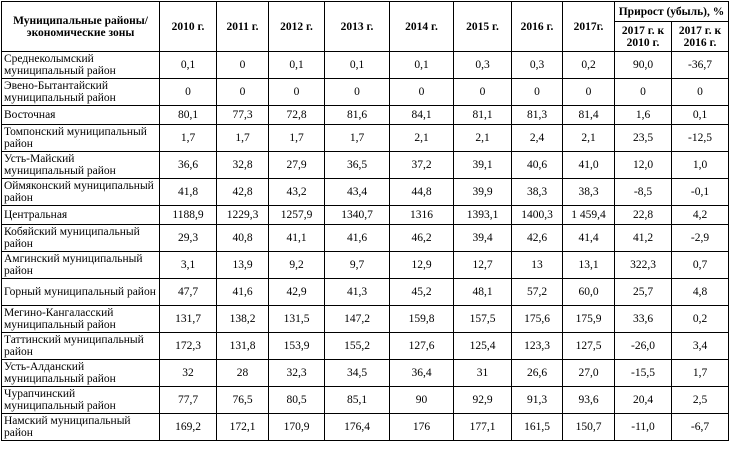  What do you see at coordinates (700, 400) in the screenshot?
I see `cell-value: 2,5` at bounding box center [700, 400].